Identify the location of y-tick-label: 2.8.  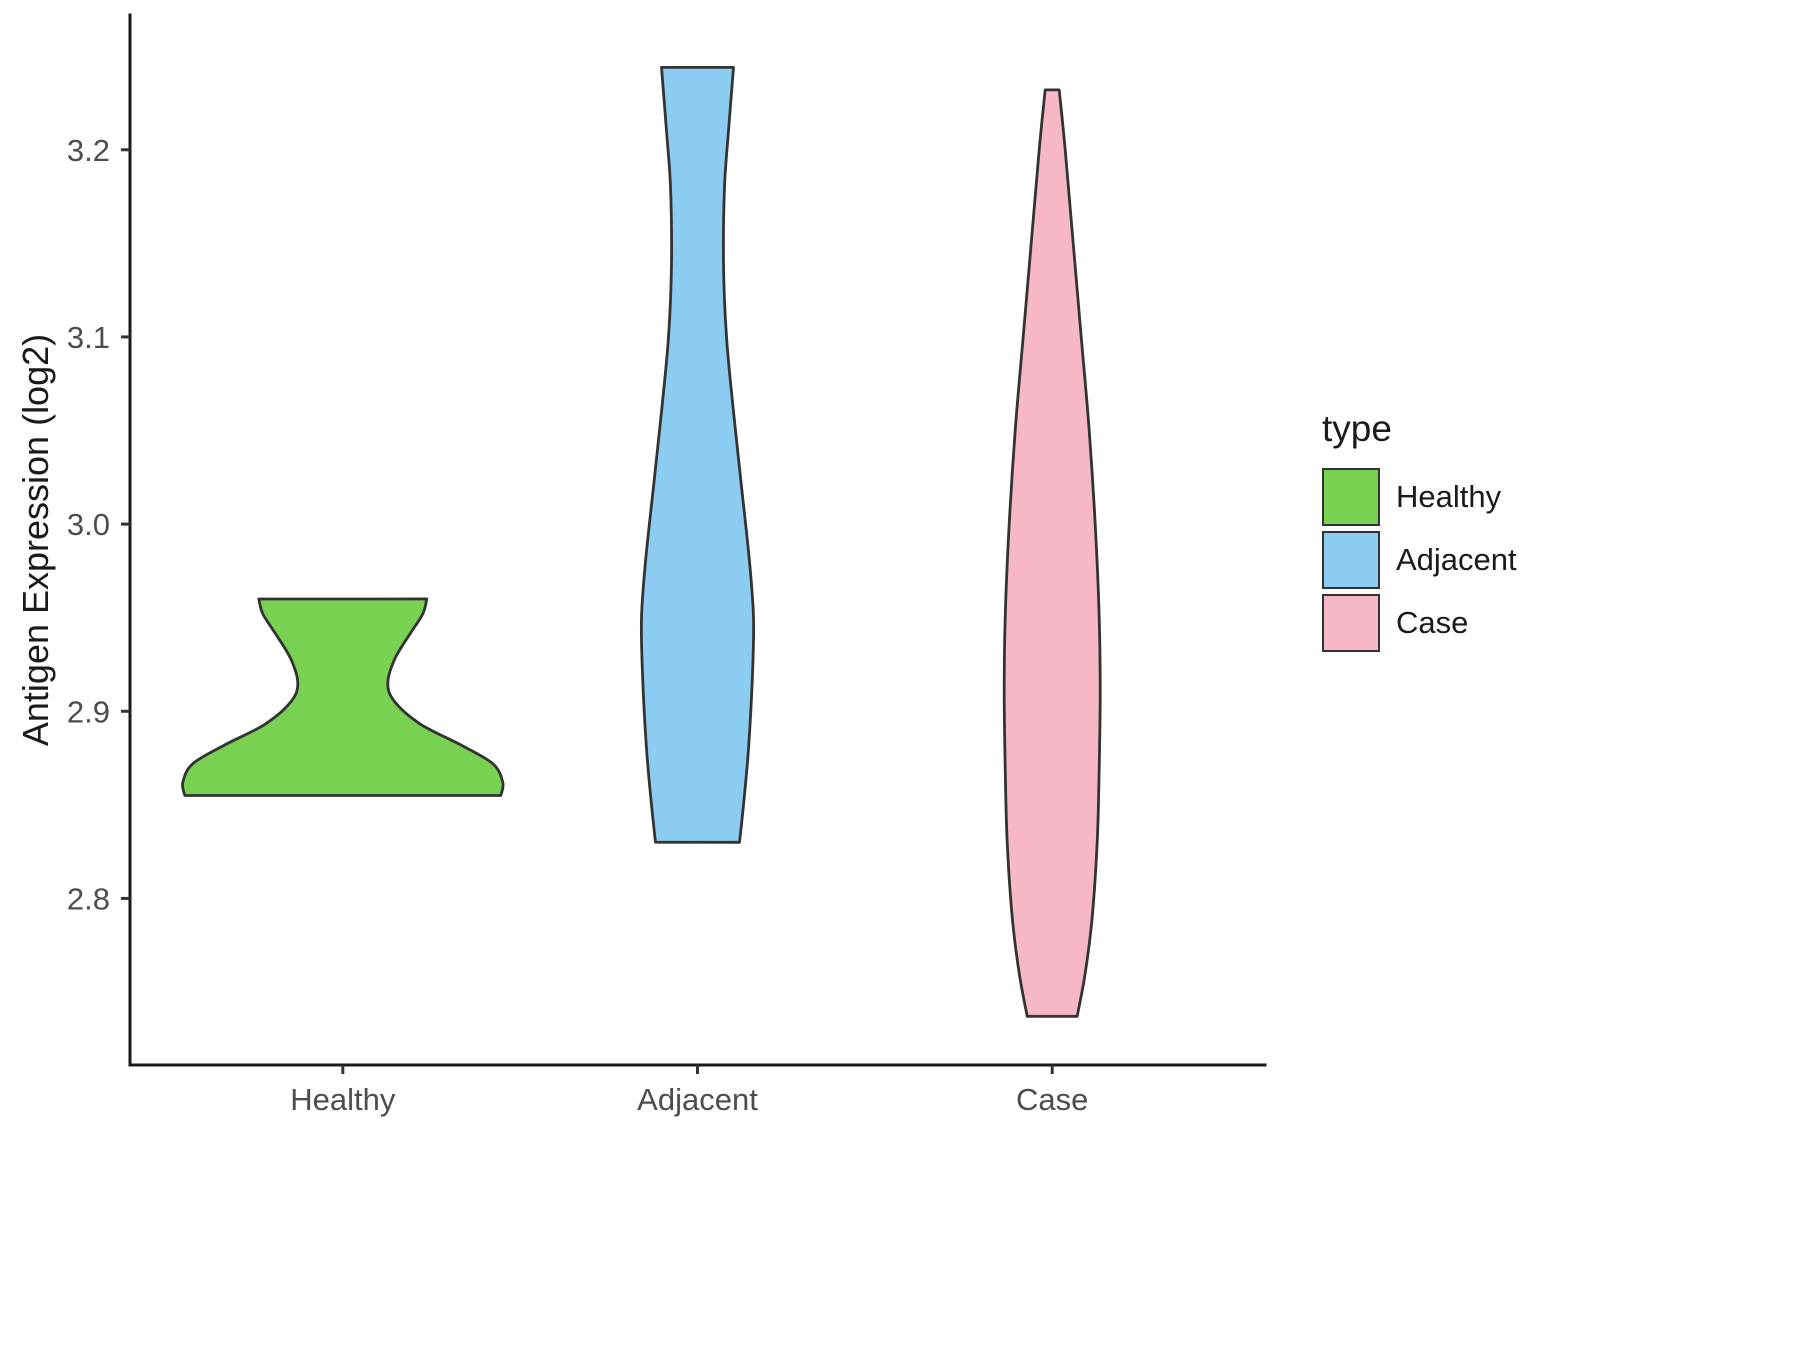
(88, 898).